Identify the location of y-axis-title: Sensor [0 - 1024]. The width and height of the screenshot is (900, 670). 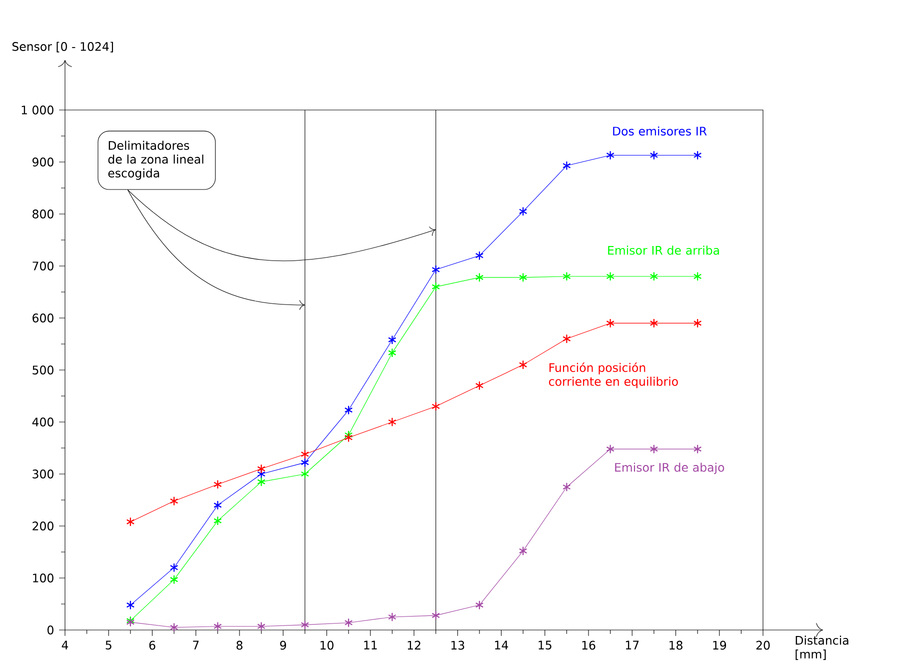
(62, 47).